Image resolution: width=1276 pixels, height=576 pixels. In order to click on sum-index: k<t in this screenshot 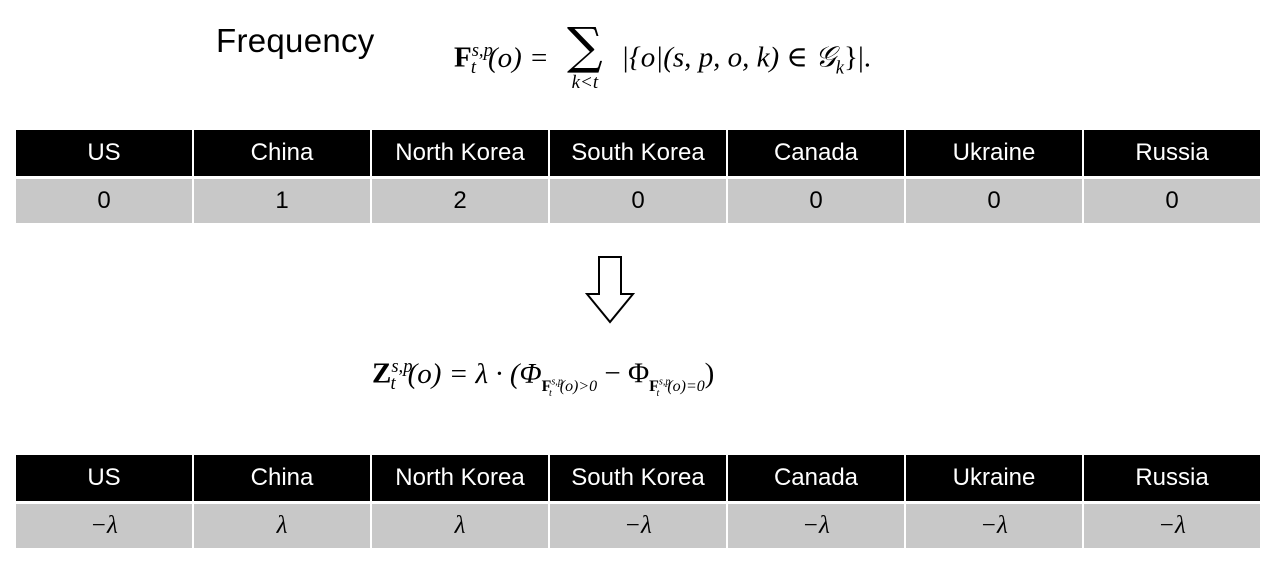, I will do `click(585, 82)`.